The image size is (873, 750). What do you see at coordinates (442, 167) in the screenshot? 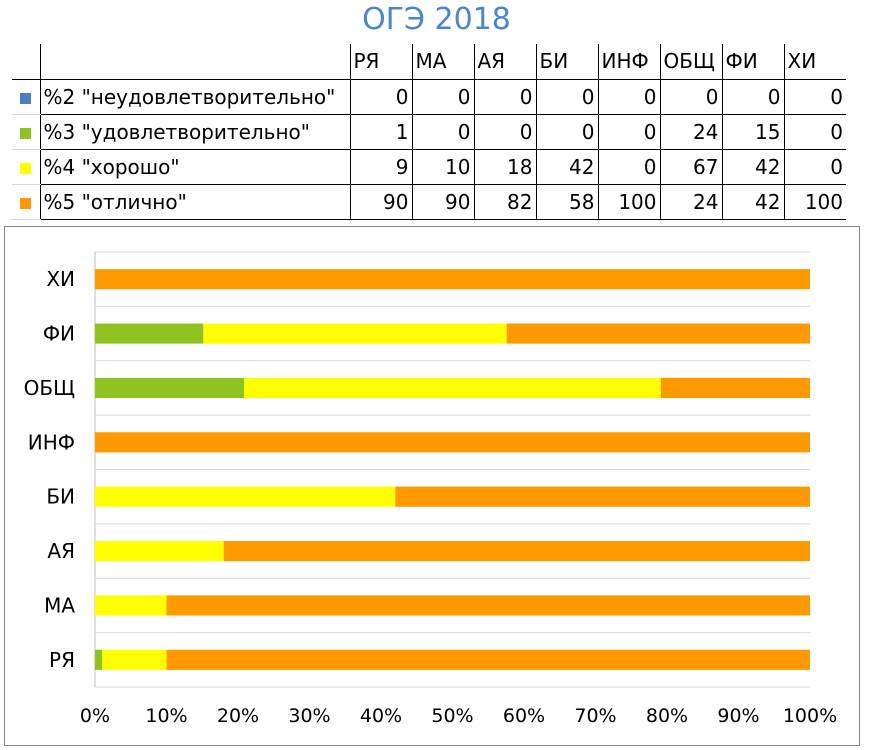
I see `table-cell: 10` at bounding box center [442, 167].